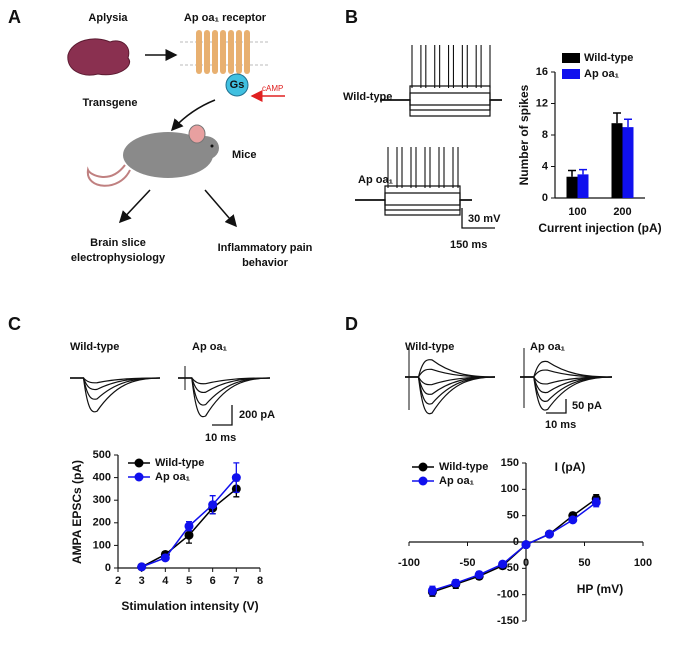 Image resolution: width=685 pixels, height=645 pixels. What do you see at coordinates (599, 228) in the screenshot?
I see `x-axis-label: Current injection (pA)` at bounding box center [599, 228].